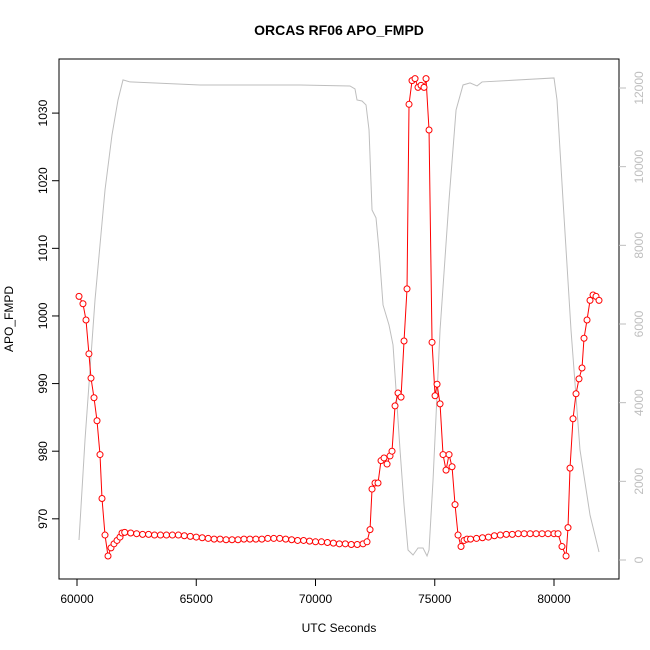 This screenshot has height=650, width=650. I want to click on y2-tick-label: 8000, so click(639, 245).